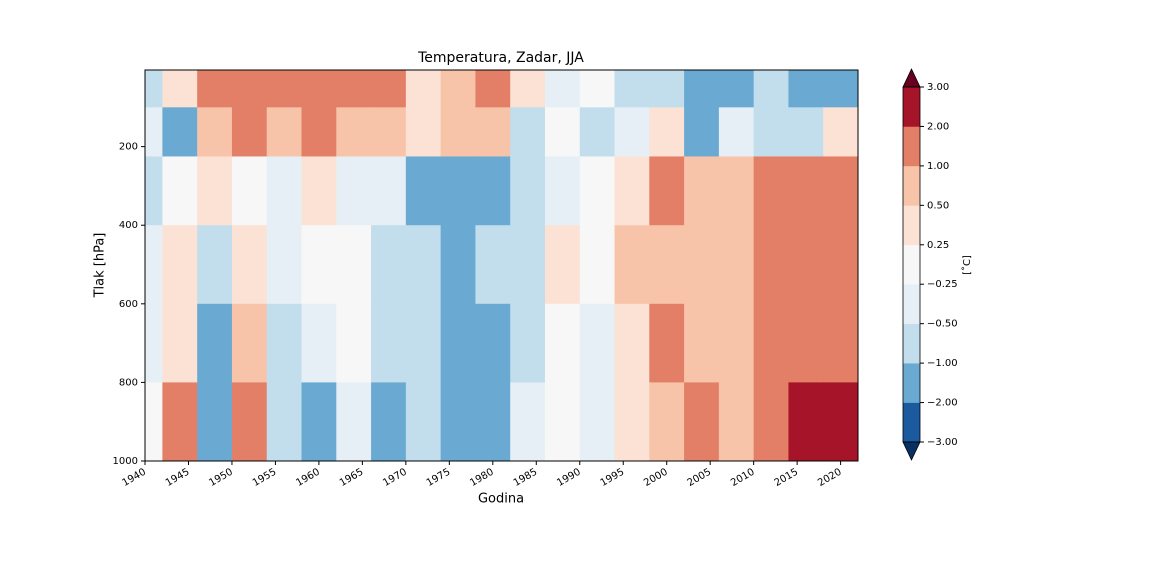 The image size is (1152, 580). What do you see at coordinates (265, 478) in the screenshot?
I see `x-tick-label: 1955` at bounding box center [265, 478].